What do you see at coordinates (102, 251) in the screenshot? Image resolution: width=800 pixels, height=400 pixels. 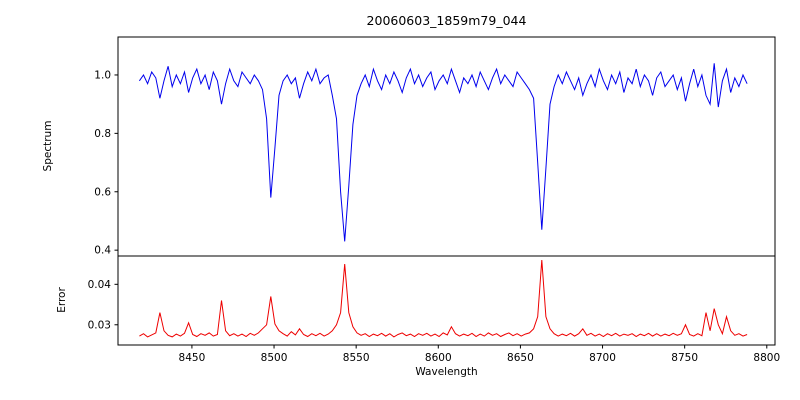 I see `y-tick-label: 0.4` at bounding box center [102, 251].